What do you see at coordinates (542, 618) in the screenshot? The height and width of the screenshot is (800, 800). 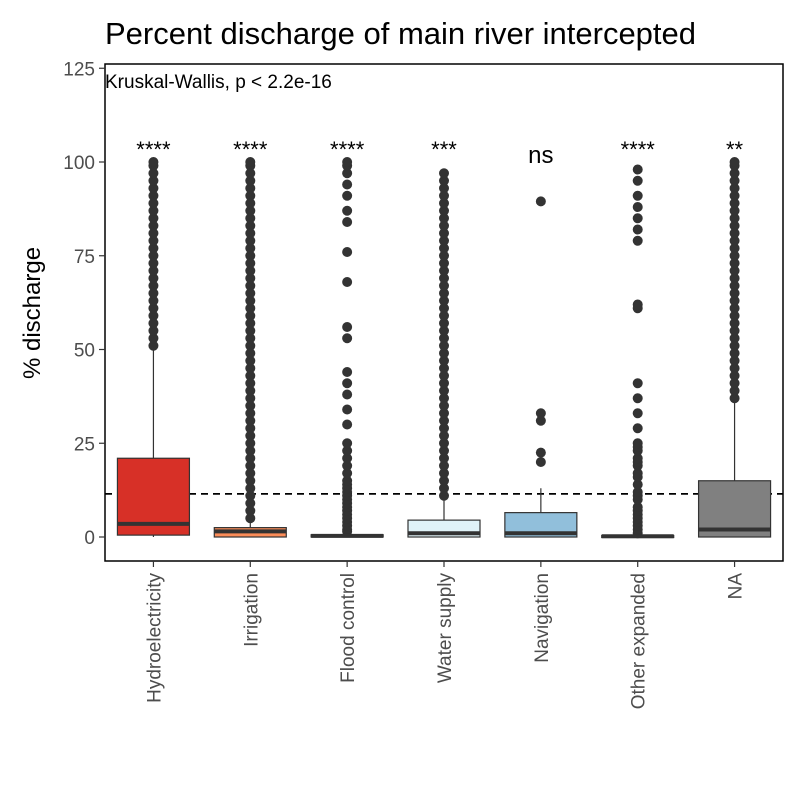 I see `x-tick-label: Navigation` at bounding box center [542, 618].